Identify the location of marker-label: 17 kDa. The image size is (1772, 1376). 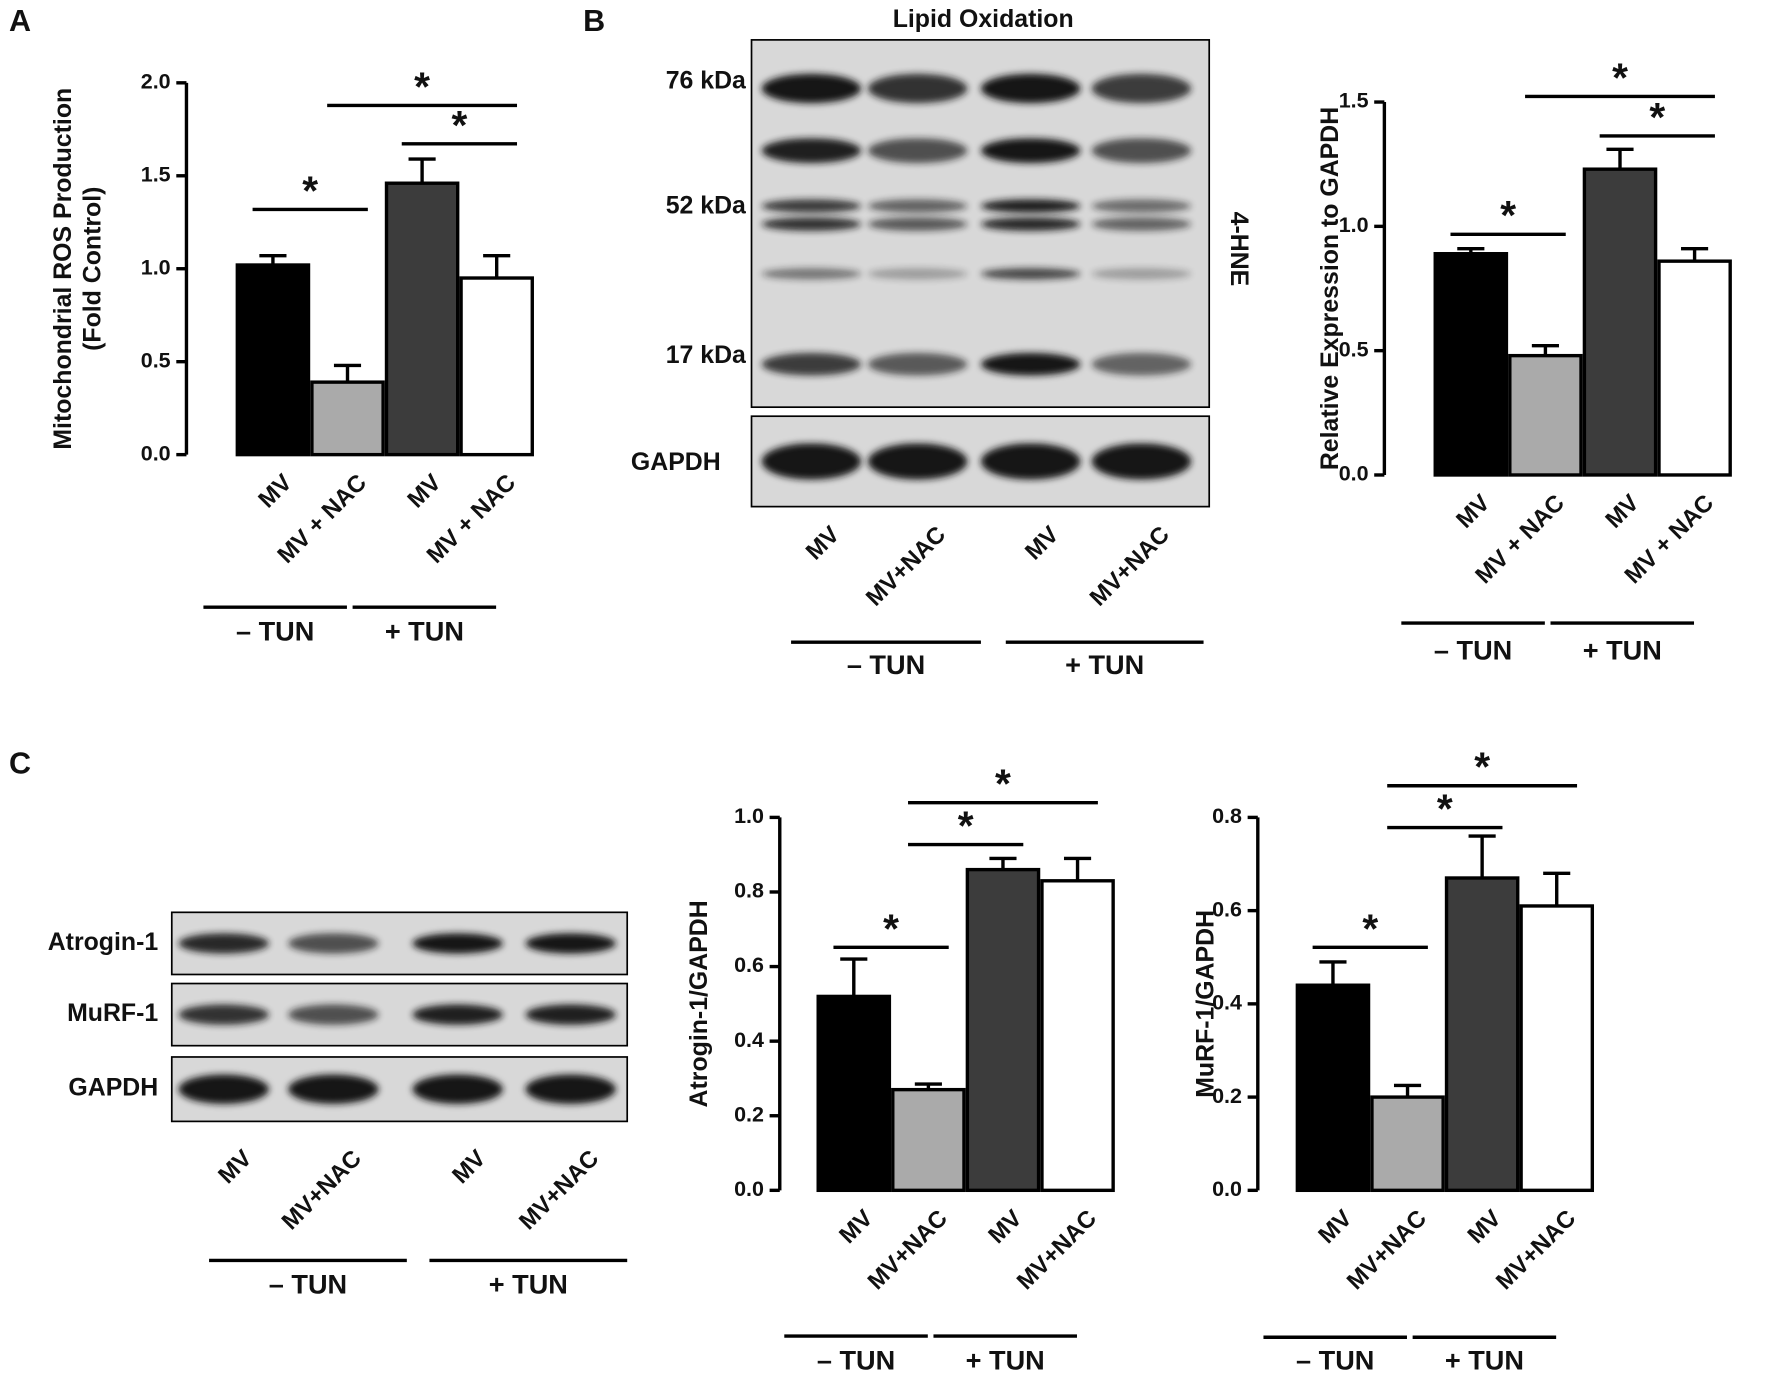
(706, 355).